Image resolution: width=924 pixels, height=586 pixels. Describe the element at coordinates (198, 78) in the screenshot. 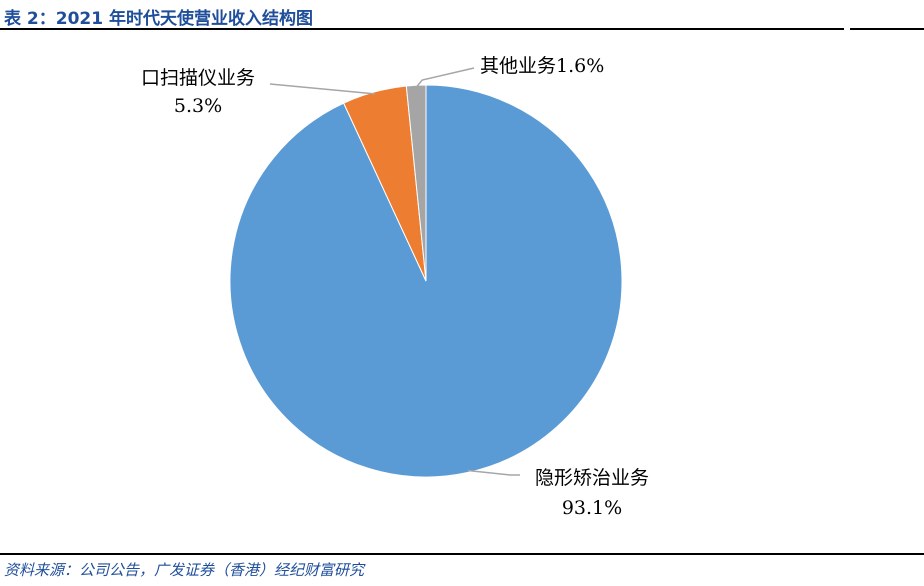

I see `slice-label-name: 口扫描仪业务` at that location.